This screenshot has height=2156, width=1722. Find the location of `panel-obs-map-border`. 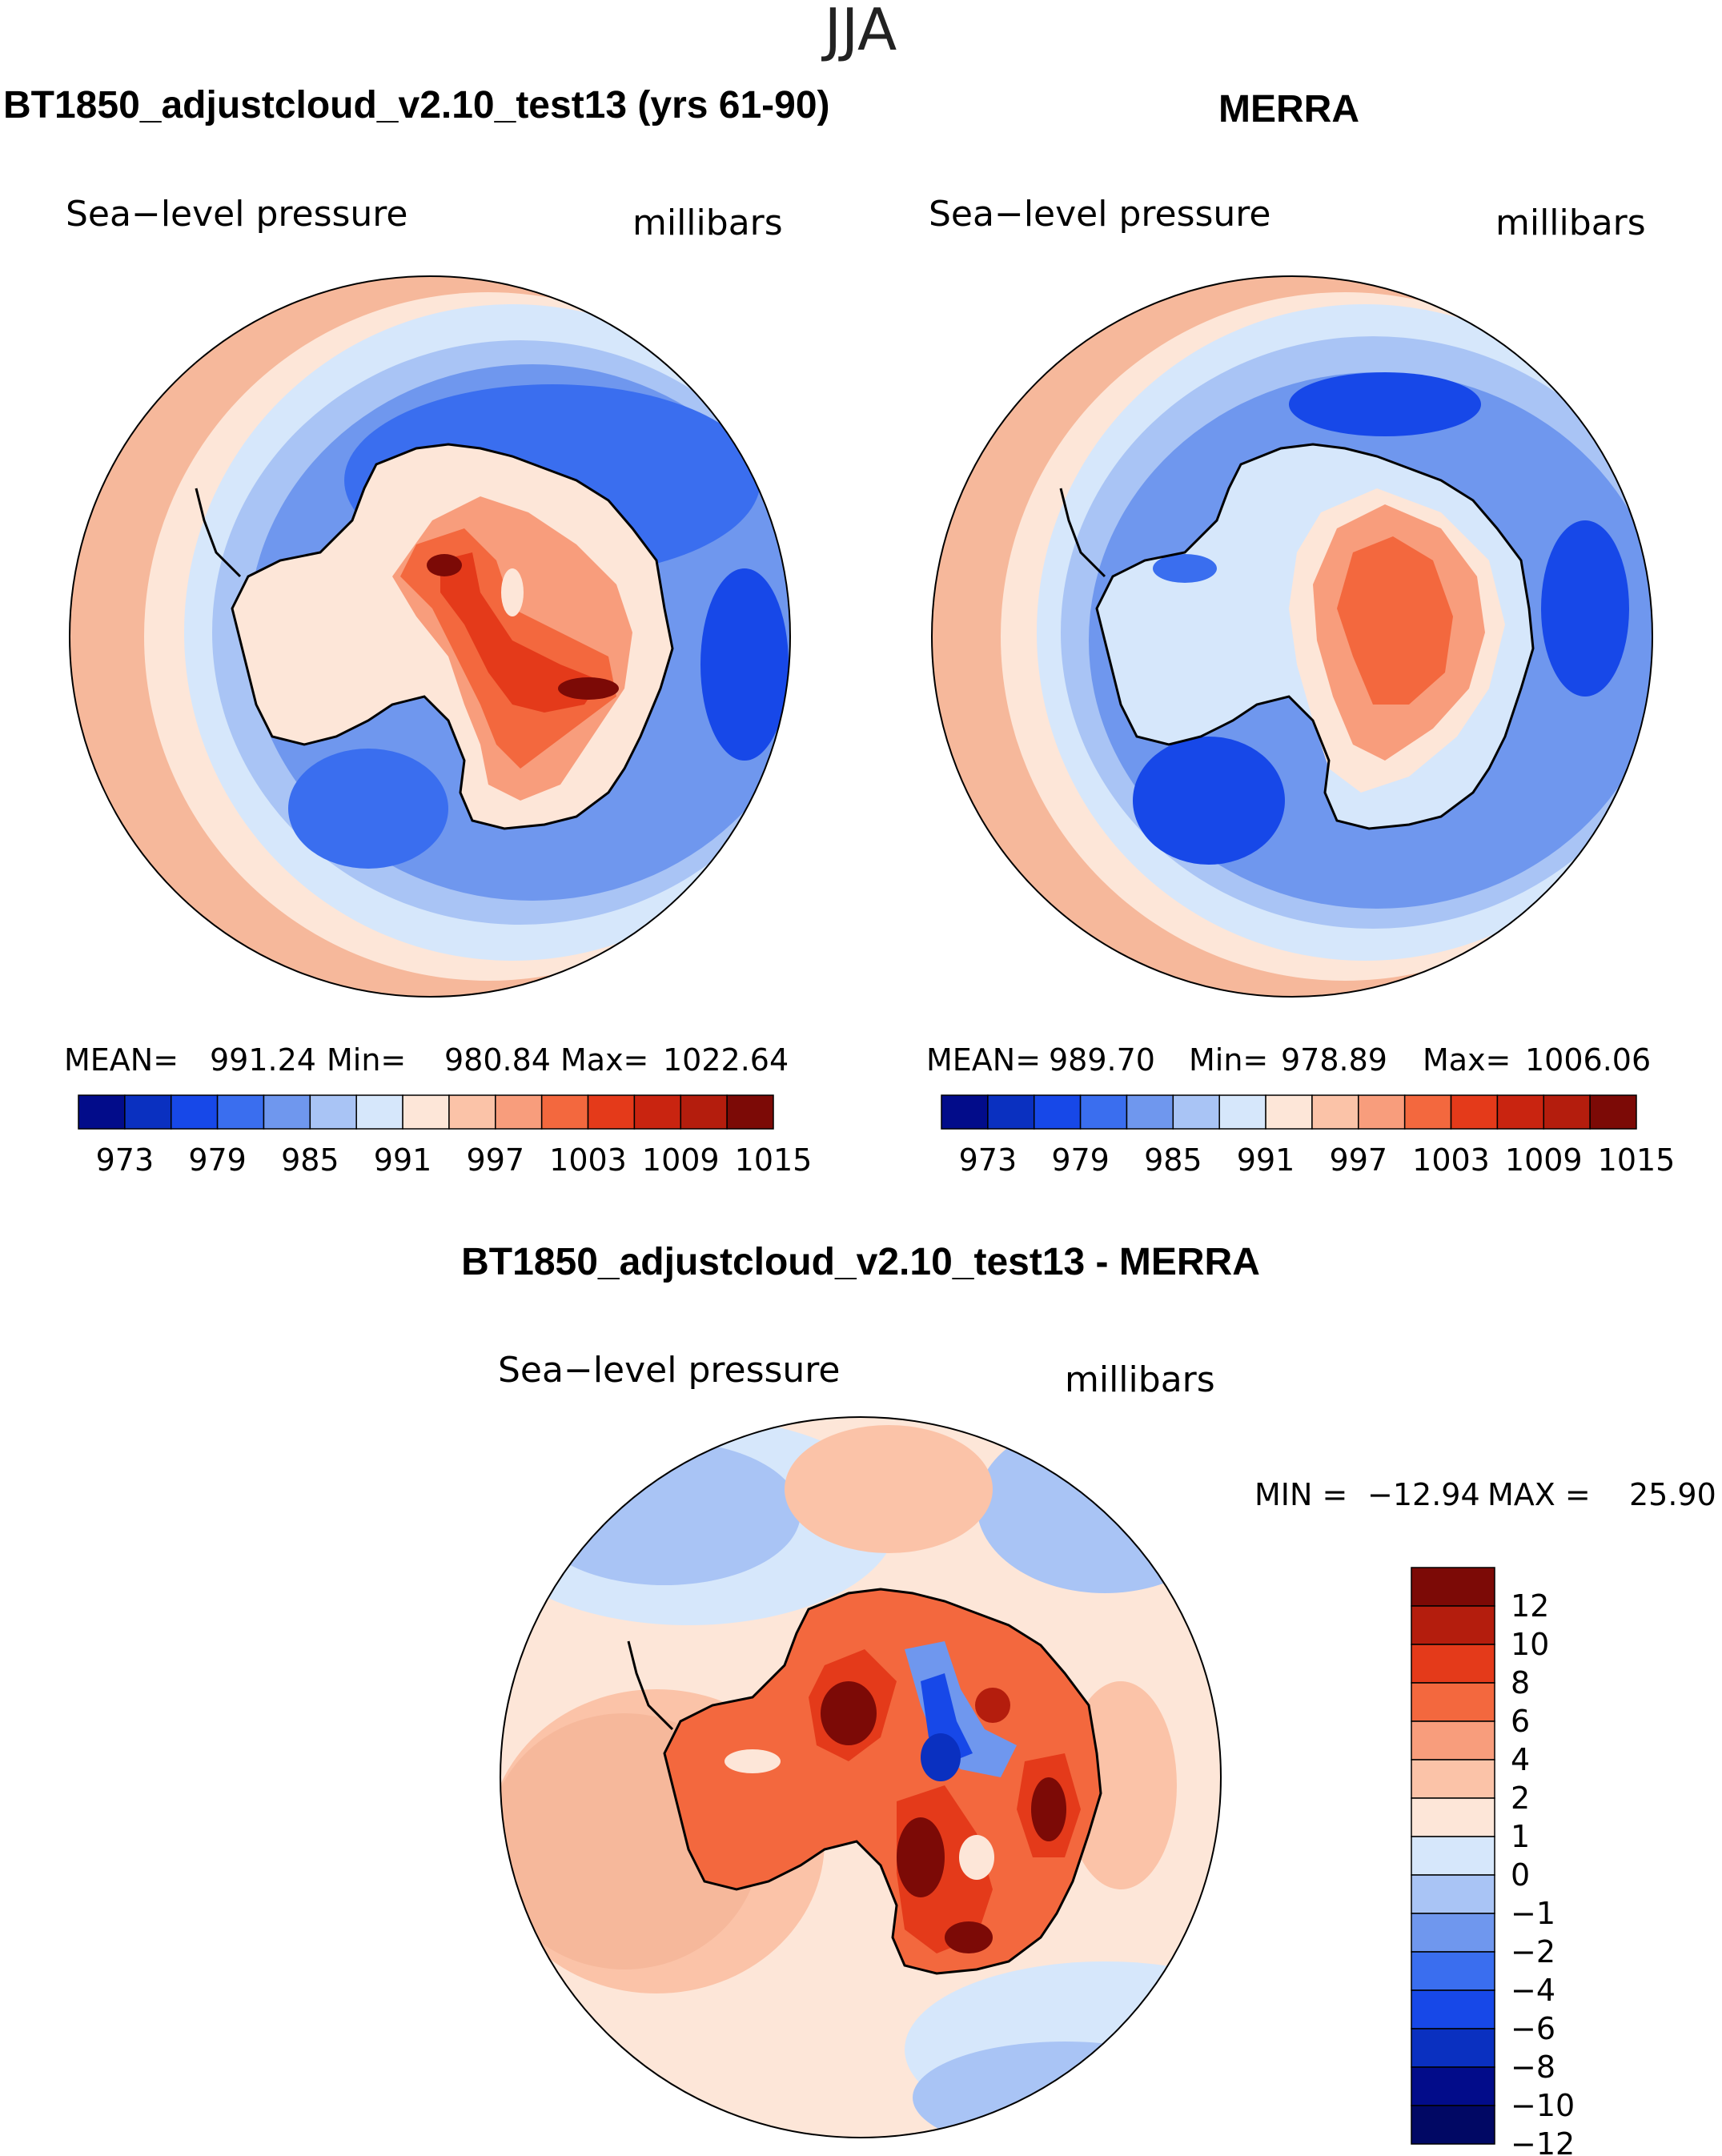

panel-obs-map-border is located at coordinates (1292, 636).